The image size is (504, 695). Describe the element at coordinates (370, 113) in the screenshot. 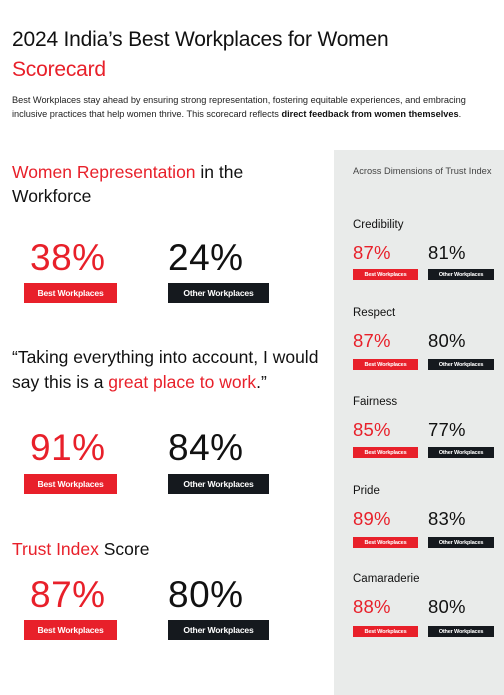

I see `intro-bold-text: direct feedback from women themselves` at that location.